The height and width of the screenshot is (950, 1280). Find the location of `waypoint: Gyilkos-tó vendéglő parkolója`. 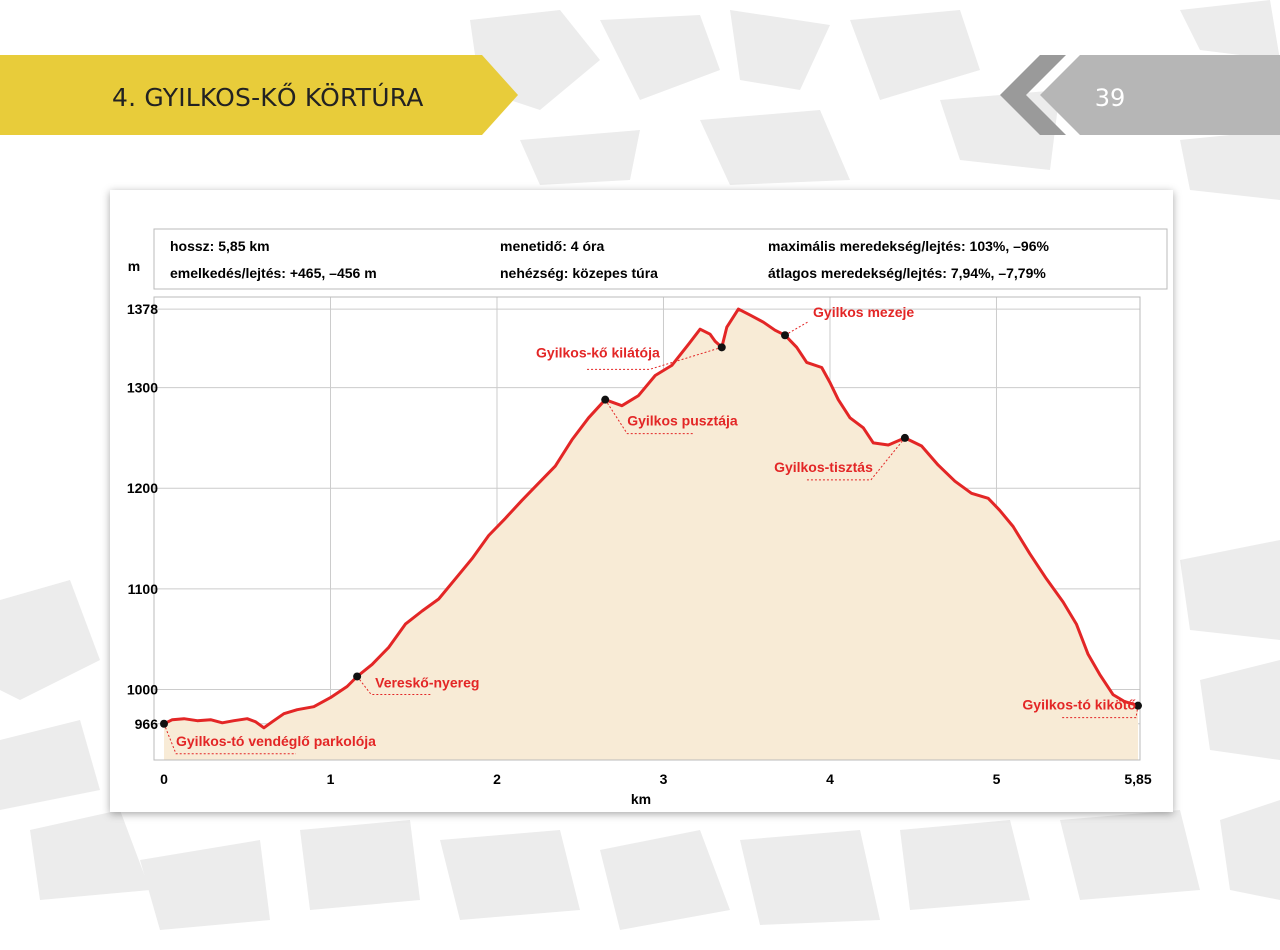

waypoint: Gyilkos-tó vendéglő parkolója is located at coordinates (268, 737).